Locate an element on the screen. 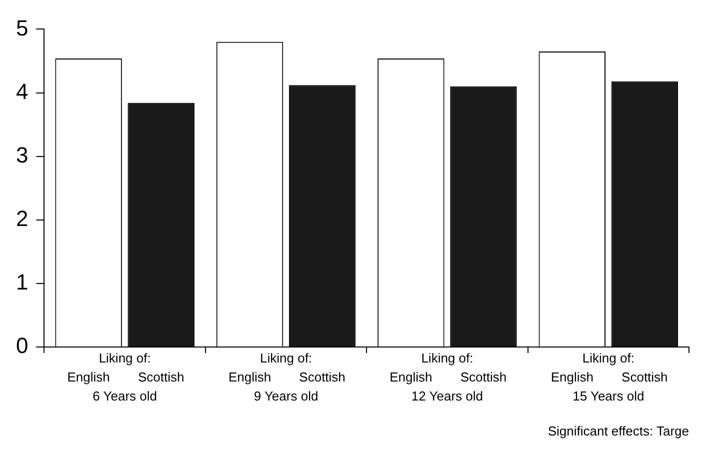  y-tick-label: 0 is located at coordinates (22, 345).